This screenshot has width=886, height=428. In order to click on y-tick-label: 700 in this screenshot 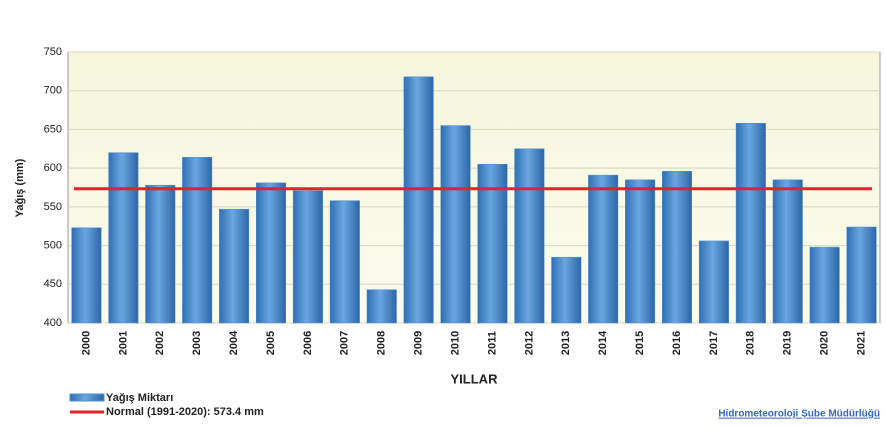, I will do `click(53, 91)`.